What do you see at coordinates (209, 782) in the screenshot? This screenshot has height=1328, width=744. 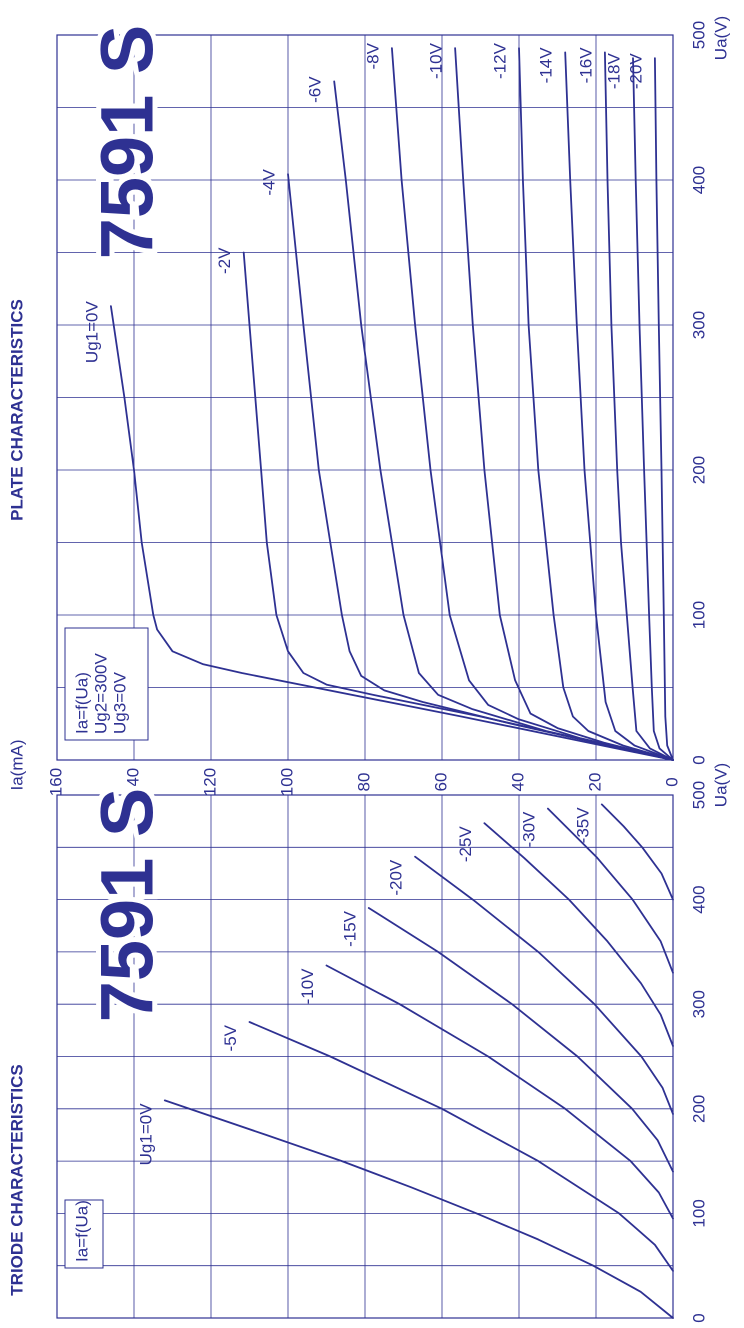 I see `y-tick-label: 120` at bounding box center [209, 782].